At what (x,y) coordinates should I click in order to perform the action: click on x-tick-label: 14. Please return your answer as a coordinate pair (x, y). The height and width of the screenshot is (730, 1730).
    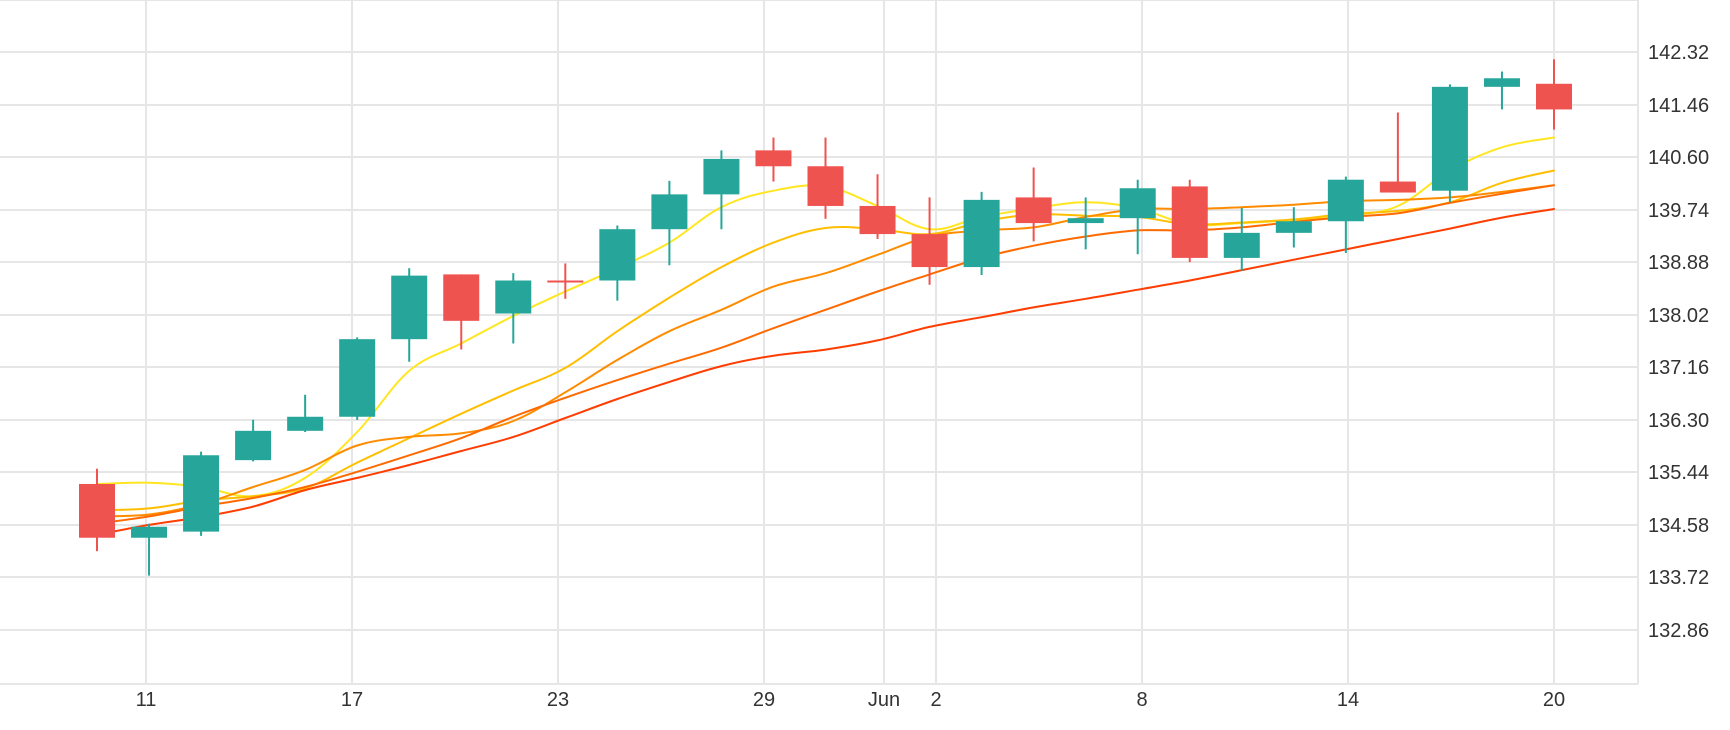
    Looking at the image, I should click on (1348, 700).